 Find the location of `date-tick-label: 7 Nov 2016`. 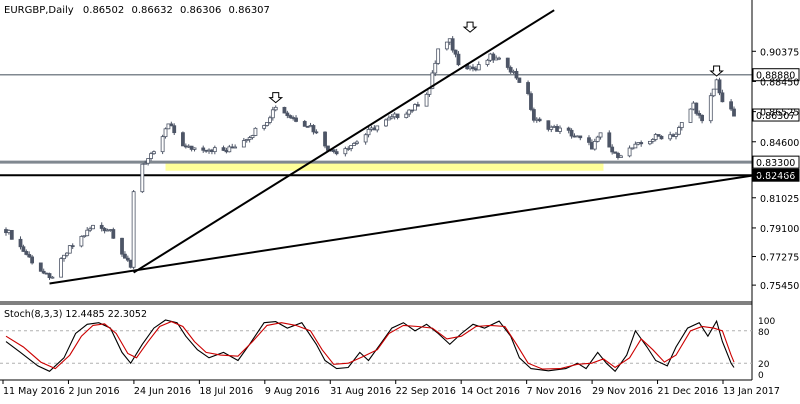

date-tick-label: 7 Nov 2016 is located at coordinates (554, 391).